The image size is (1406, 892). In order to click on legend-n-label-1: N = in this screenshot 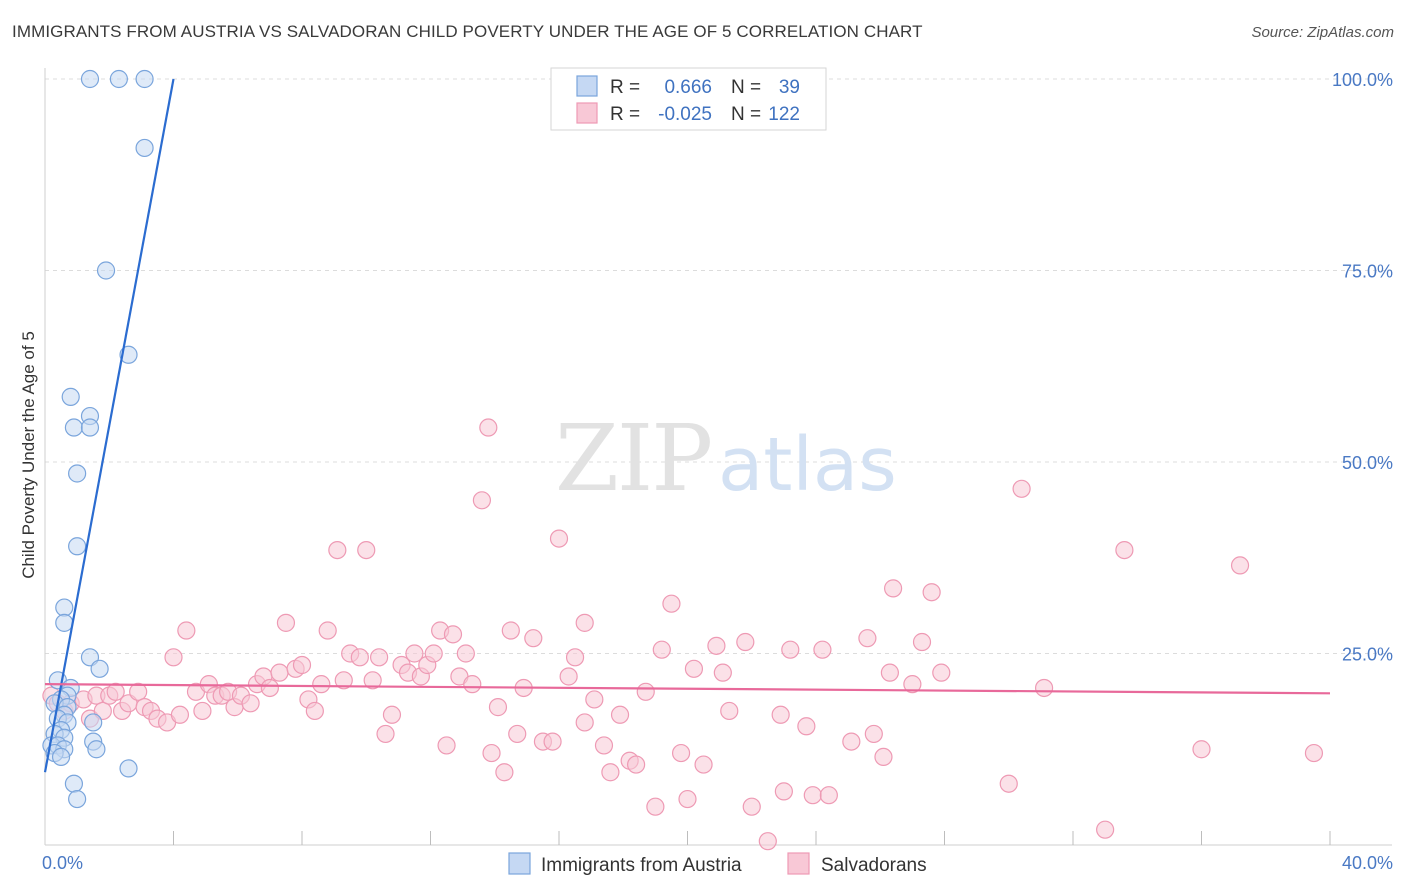, I will do `click(746, 87)`.